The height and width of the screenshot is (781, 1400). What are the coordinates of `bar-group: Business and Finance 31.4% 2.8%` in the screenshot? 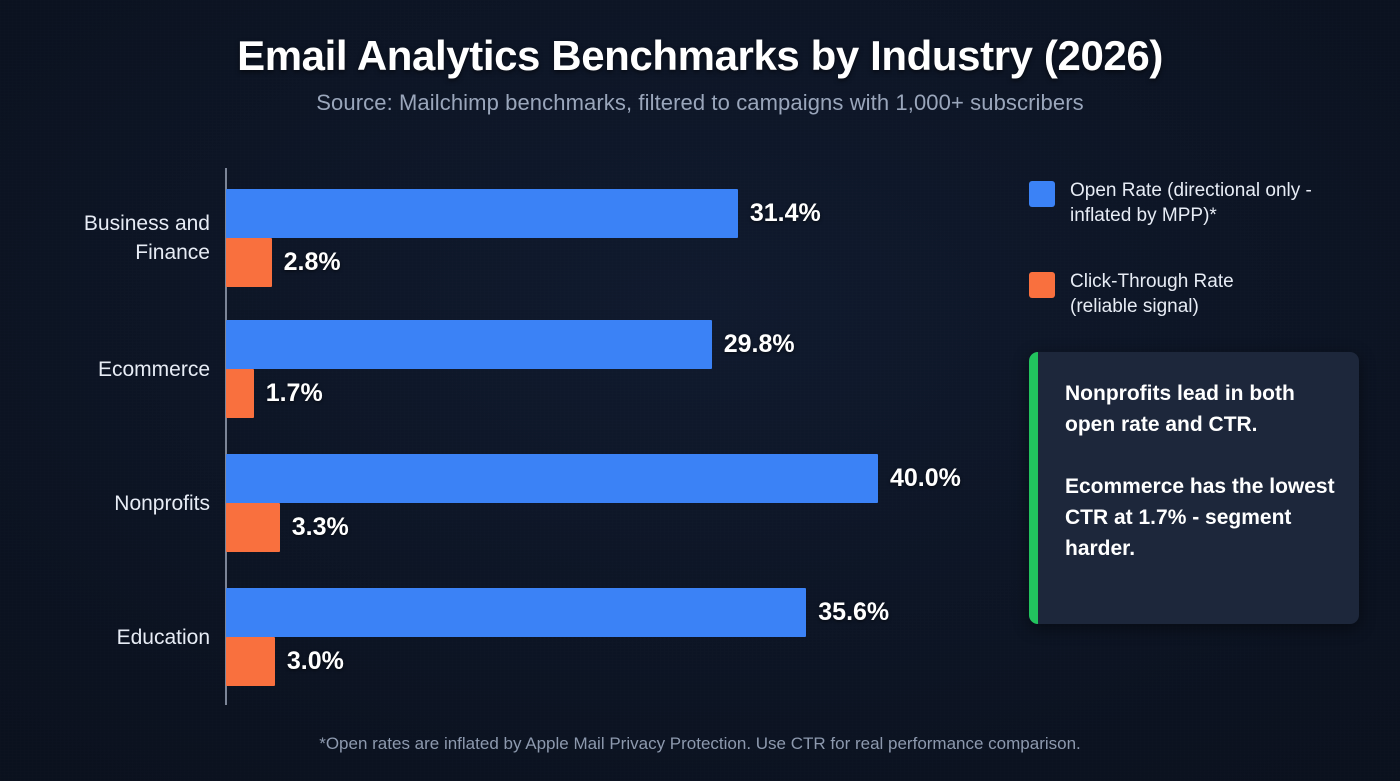 It's located at (505, 238).